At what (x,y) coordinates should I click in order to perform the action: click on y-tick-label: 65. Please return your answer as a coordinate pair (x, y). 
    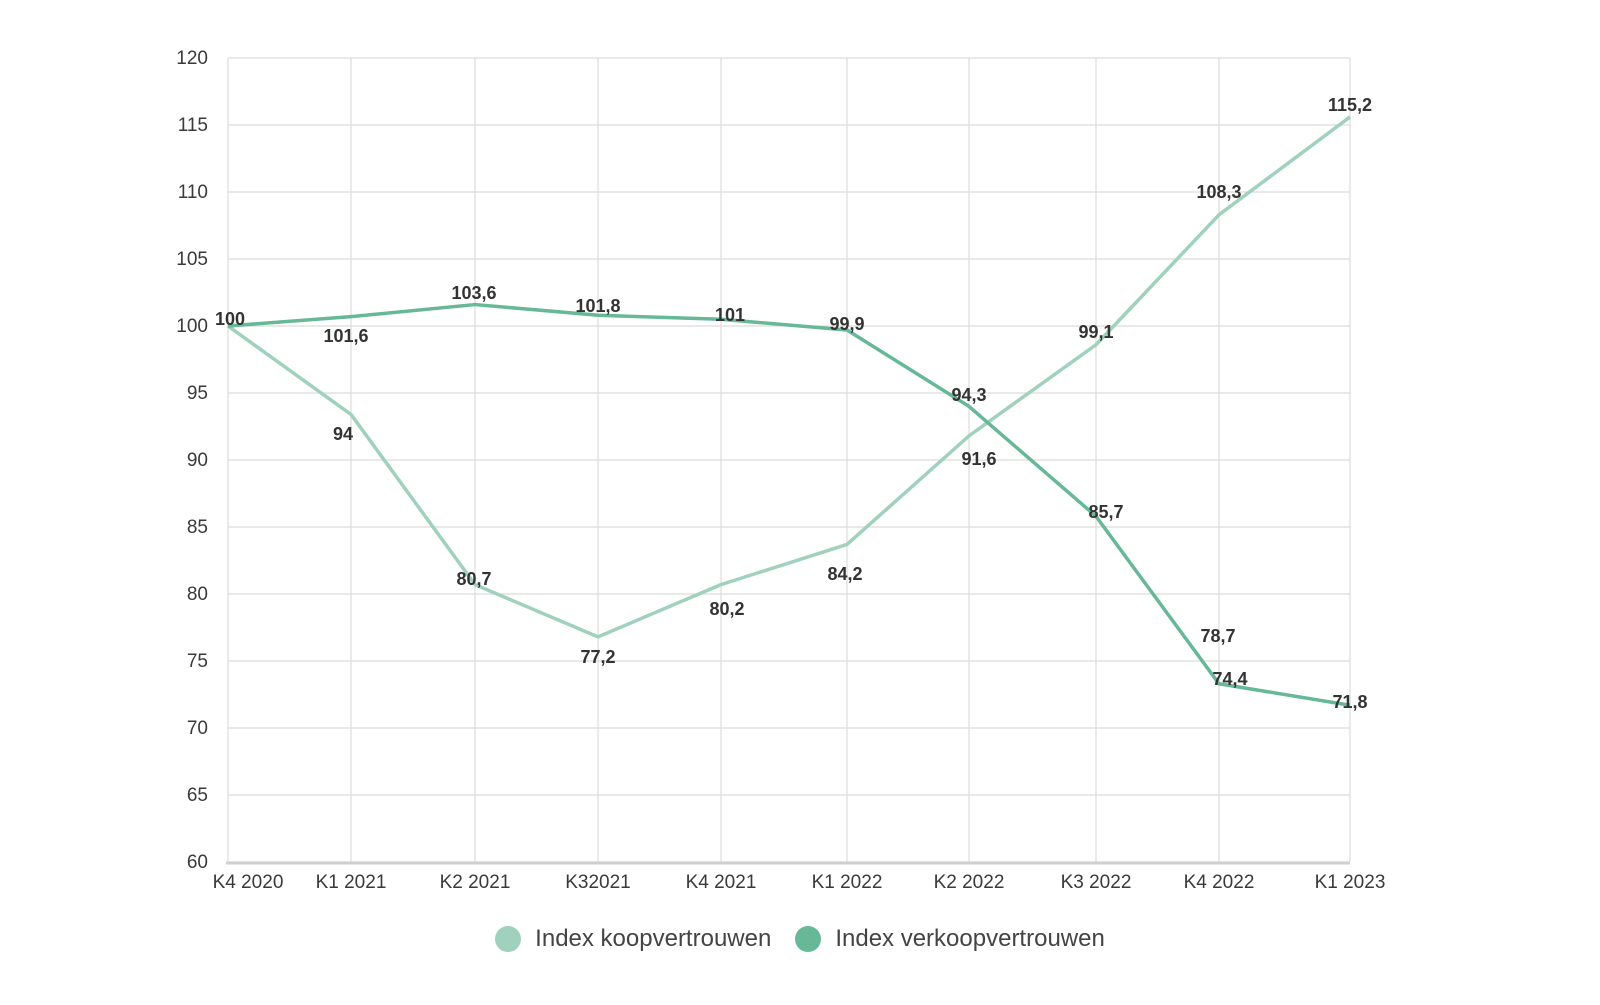
    Looking at the image, I should click on (197, 795).